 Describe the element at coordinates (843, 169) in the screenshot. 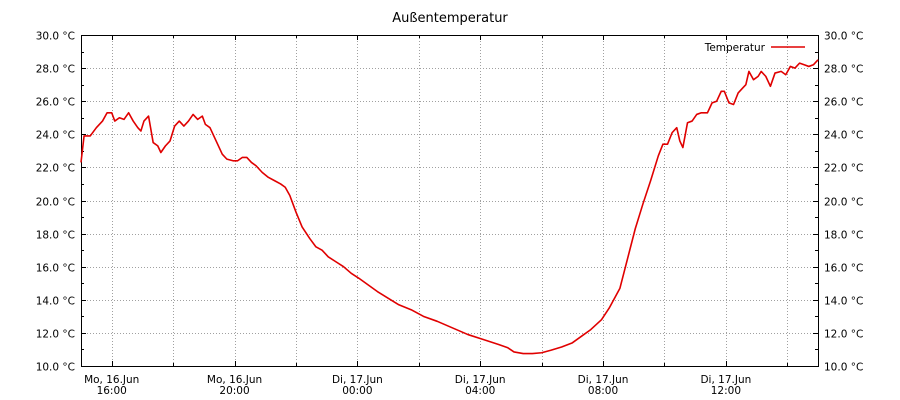

I see `y-tick-label-right: 22.0 °C` at that location.